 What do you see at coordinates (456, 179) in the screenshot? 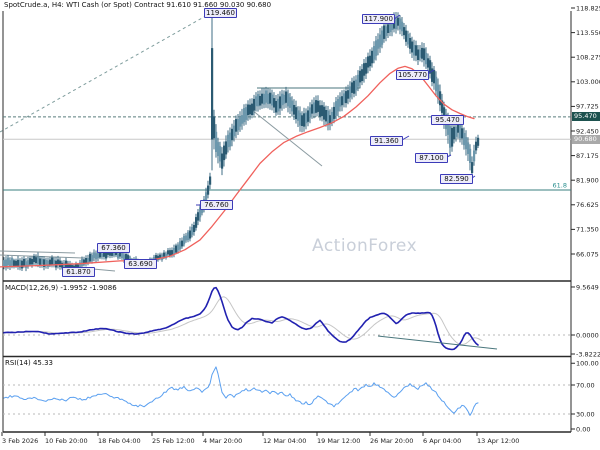
I see `price-annotation-82.590: 82.590` at bounding box center [456, 179].